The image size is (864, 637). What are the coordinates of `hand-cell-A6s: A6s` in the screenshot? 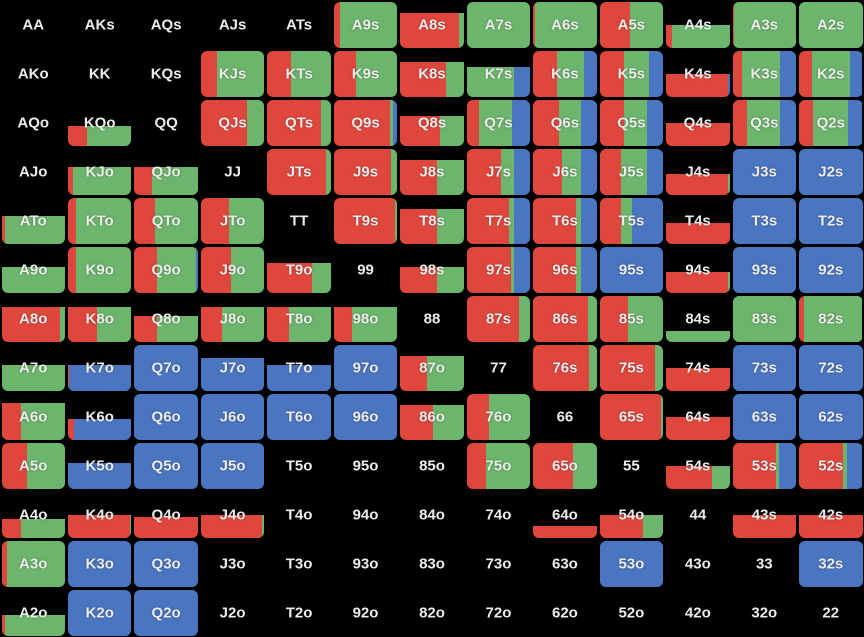 It's located at (565, 24).